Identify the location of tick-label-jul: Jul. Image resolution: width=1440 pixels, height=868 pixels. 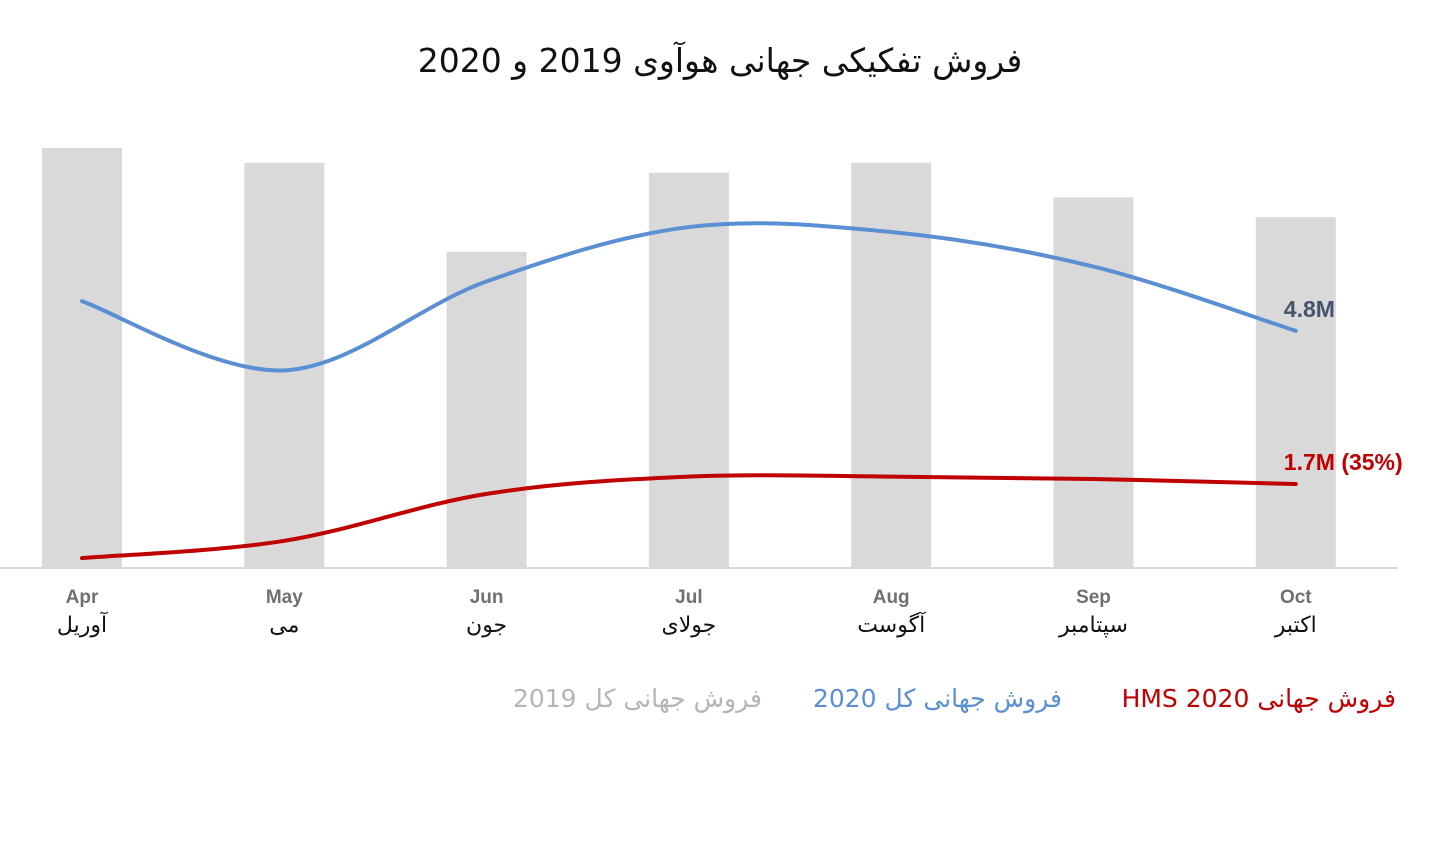
(688, 597).